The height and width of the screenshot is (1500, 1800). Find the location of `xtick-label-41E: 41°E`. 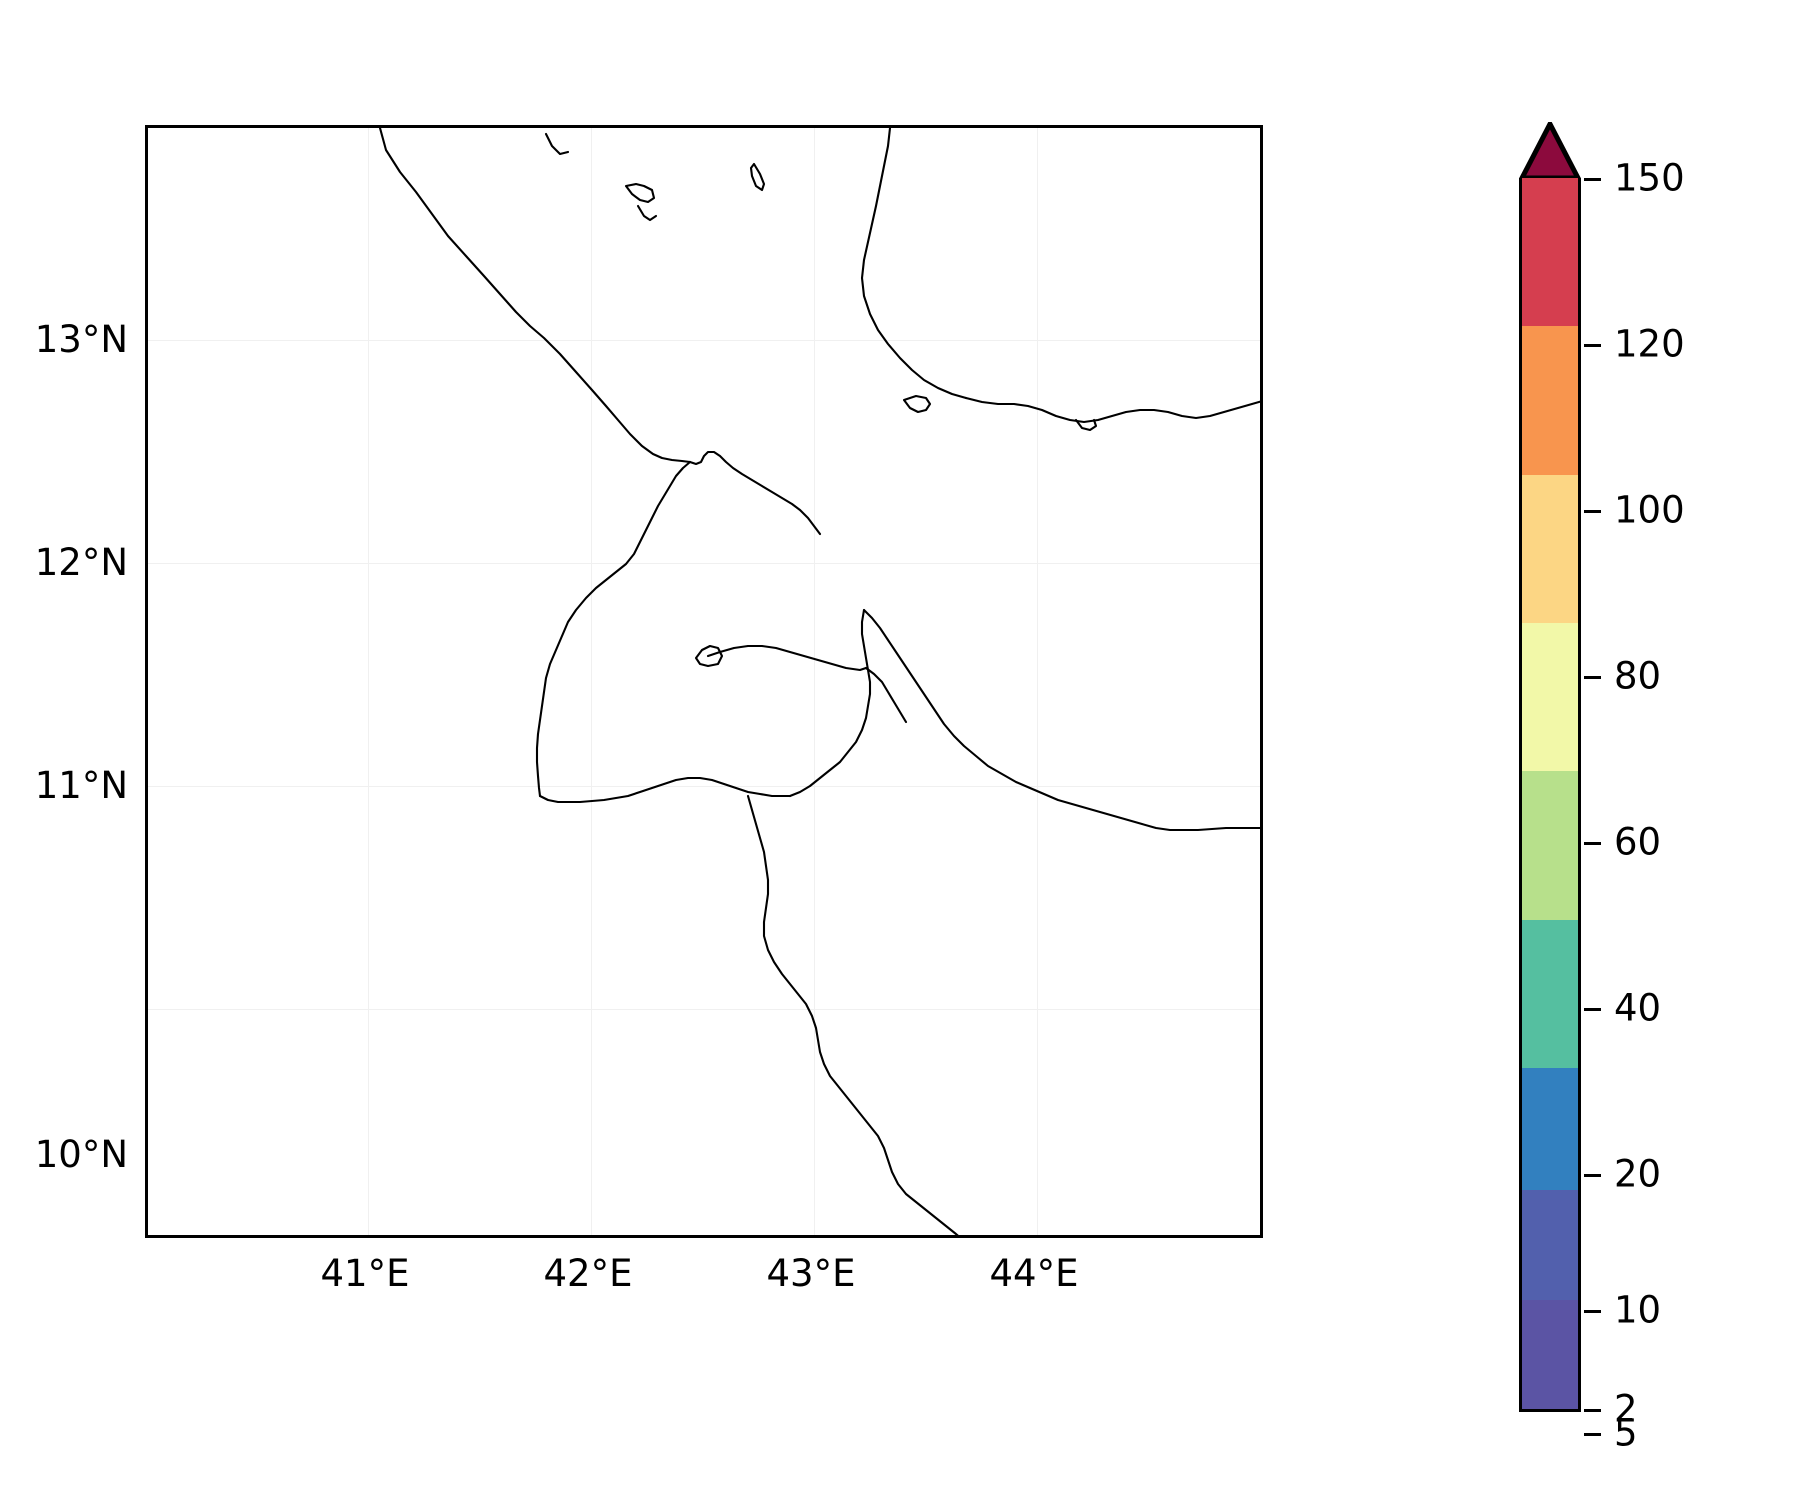

xtick-label-41E: 41°E is located at coordinates (365, 1273).